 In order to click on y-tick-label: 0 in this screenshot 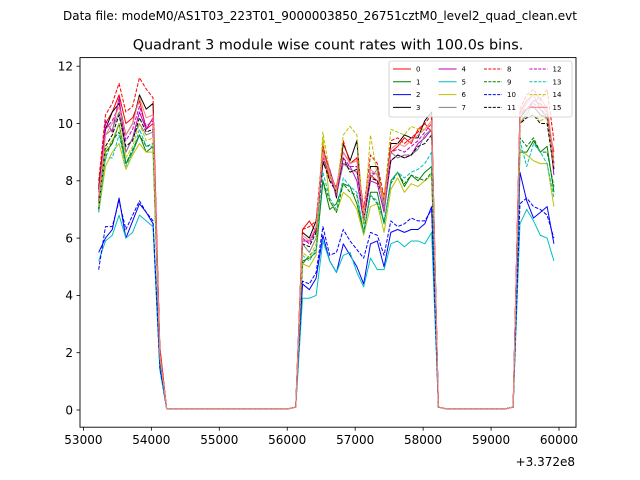, I will do `click(69, 410)`.